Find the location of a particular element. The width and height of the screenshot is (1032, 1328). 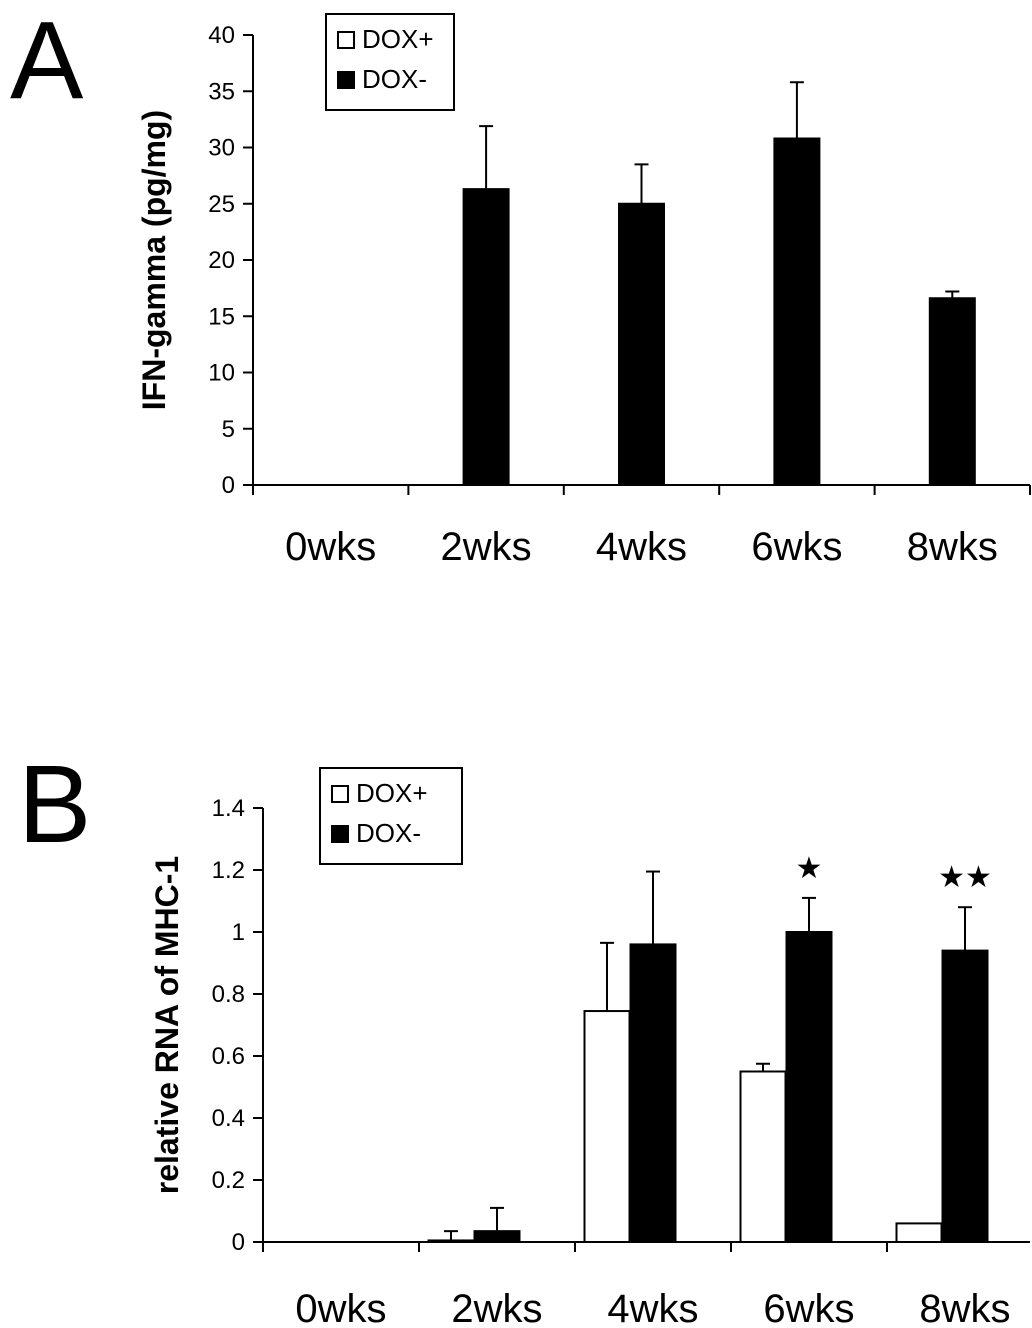

panel-label: A is located at coordinates (47, 61).